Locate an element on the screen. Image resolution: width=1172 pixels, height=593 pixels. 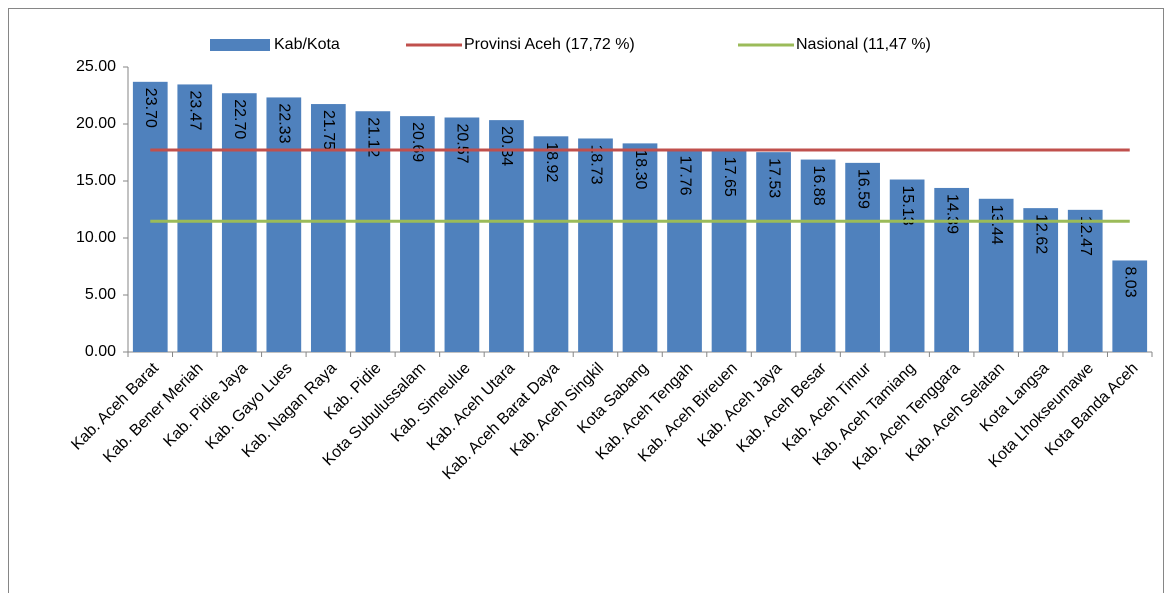
value-label: 15.13 is located at coordinates (907, 206).